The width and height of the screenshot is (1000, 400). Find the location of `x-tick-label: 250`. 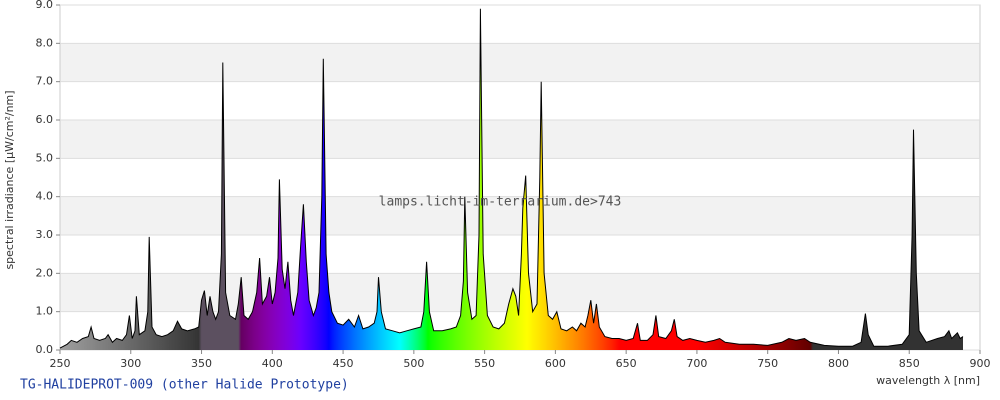

x-tick-label: 250 is located at coordinates (60, 363).